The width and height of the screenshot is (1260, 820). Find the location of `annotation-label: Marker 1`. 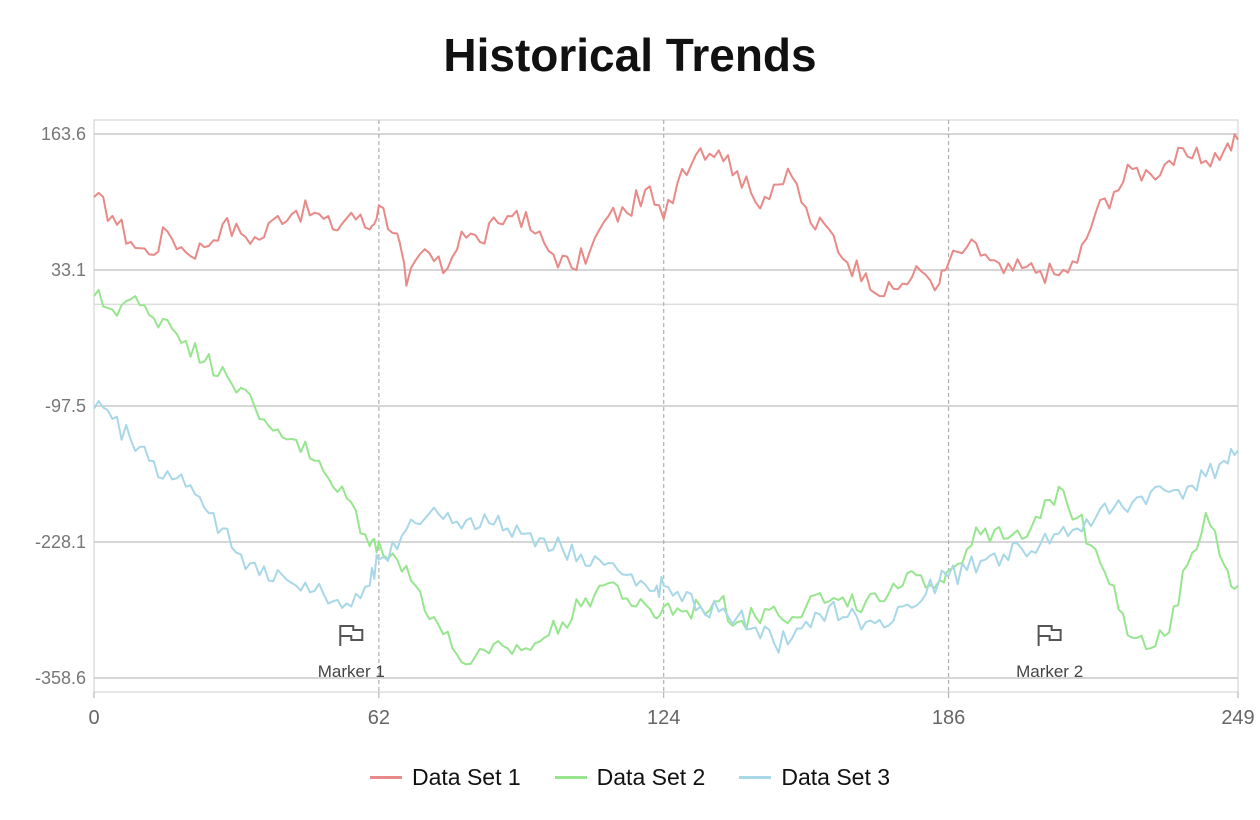

annotation-label: Marker 1 is located at coordinates (351, 671).